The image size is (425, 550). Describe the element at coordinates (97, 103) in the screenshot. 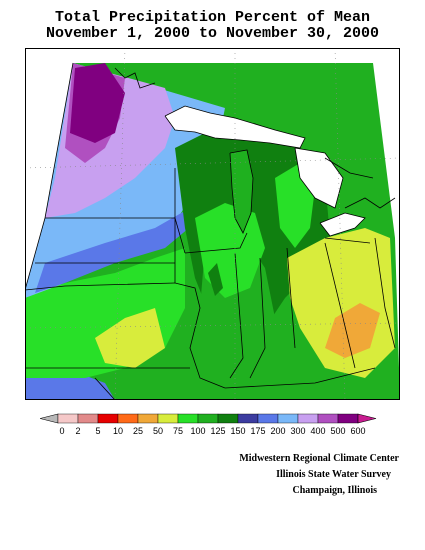

I see `region-nw-dark-purple` at that location.